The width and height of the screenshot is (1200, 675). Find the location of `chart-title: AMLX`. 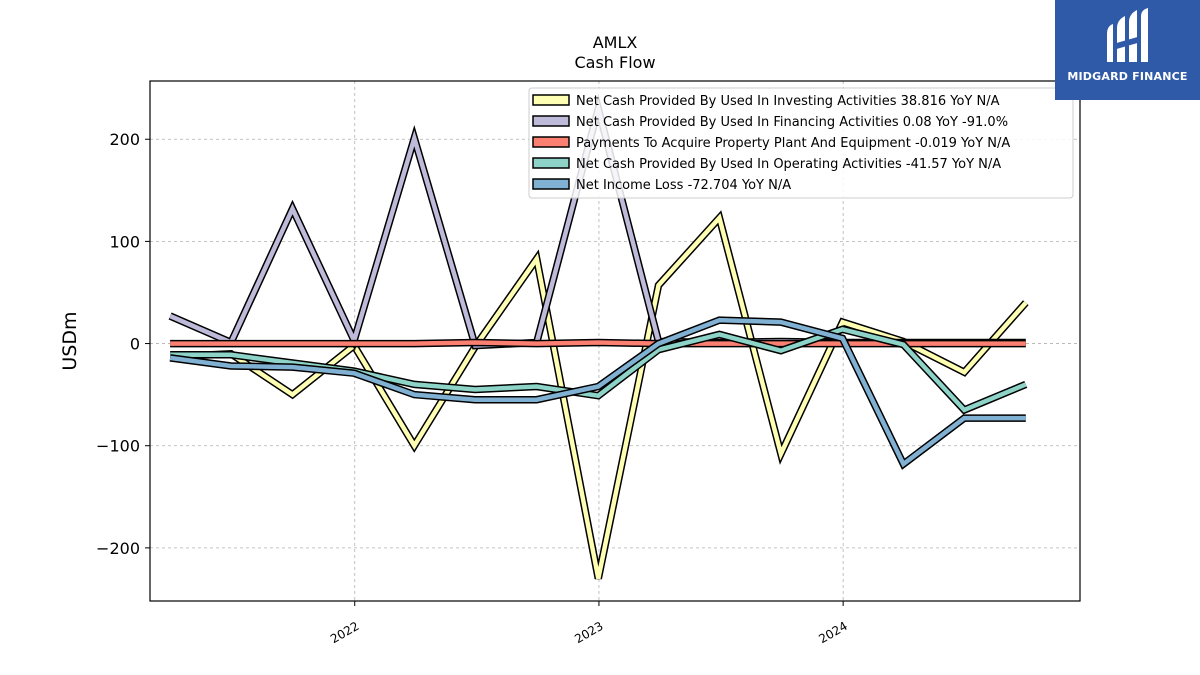

chart-title: AMLX is located at coordinates (615, 42).